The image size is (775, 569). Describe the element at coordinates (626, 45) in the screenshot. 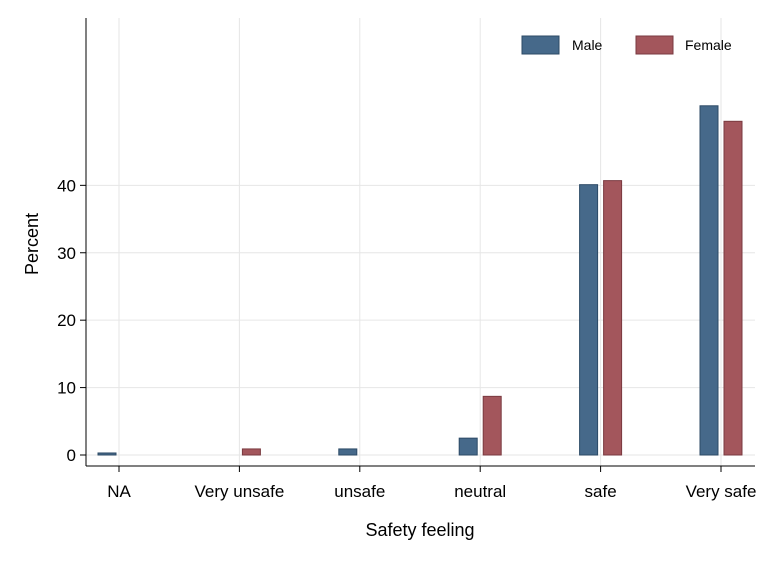

I see `legend: Male Female` at that location.